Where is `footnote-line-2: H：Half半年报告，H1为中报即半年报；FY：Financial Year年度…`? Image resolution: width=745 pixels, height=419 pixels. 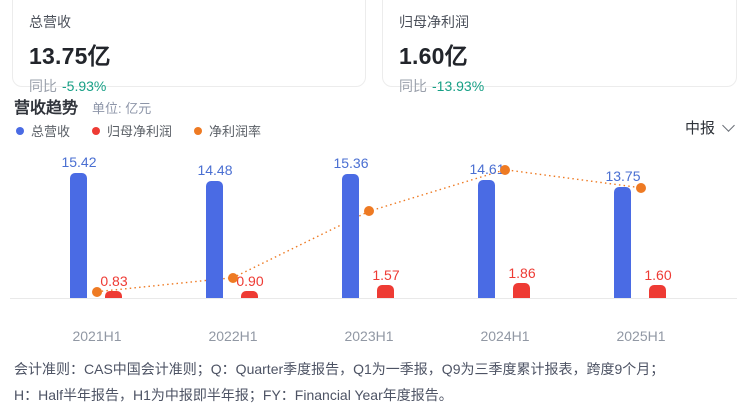 footnote-line-2: H：Half半年报告，H1为中报即半年报；FY：Financial Year年度… is located at coordinates (233, 395).